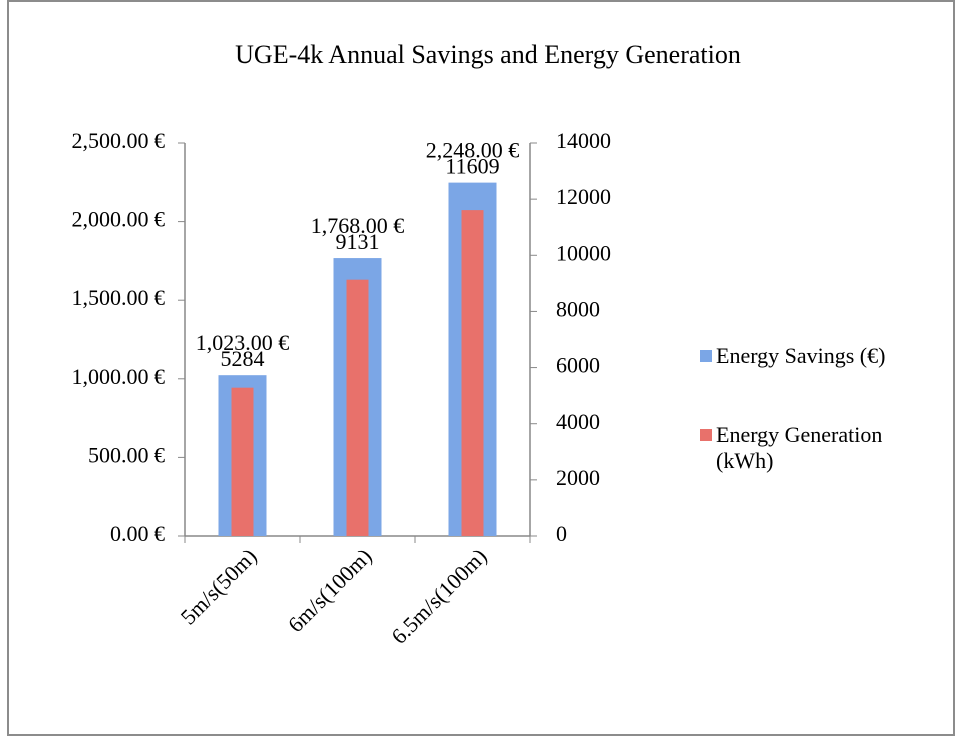 The image size is (957, 736). I want to click on y2-tick-label: 12000, so click(583, 196).